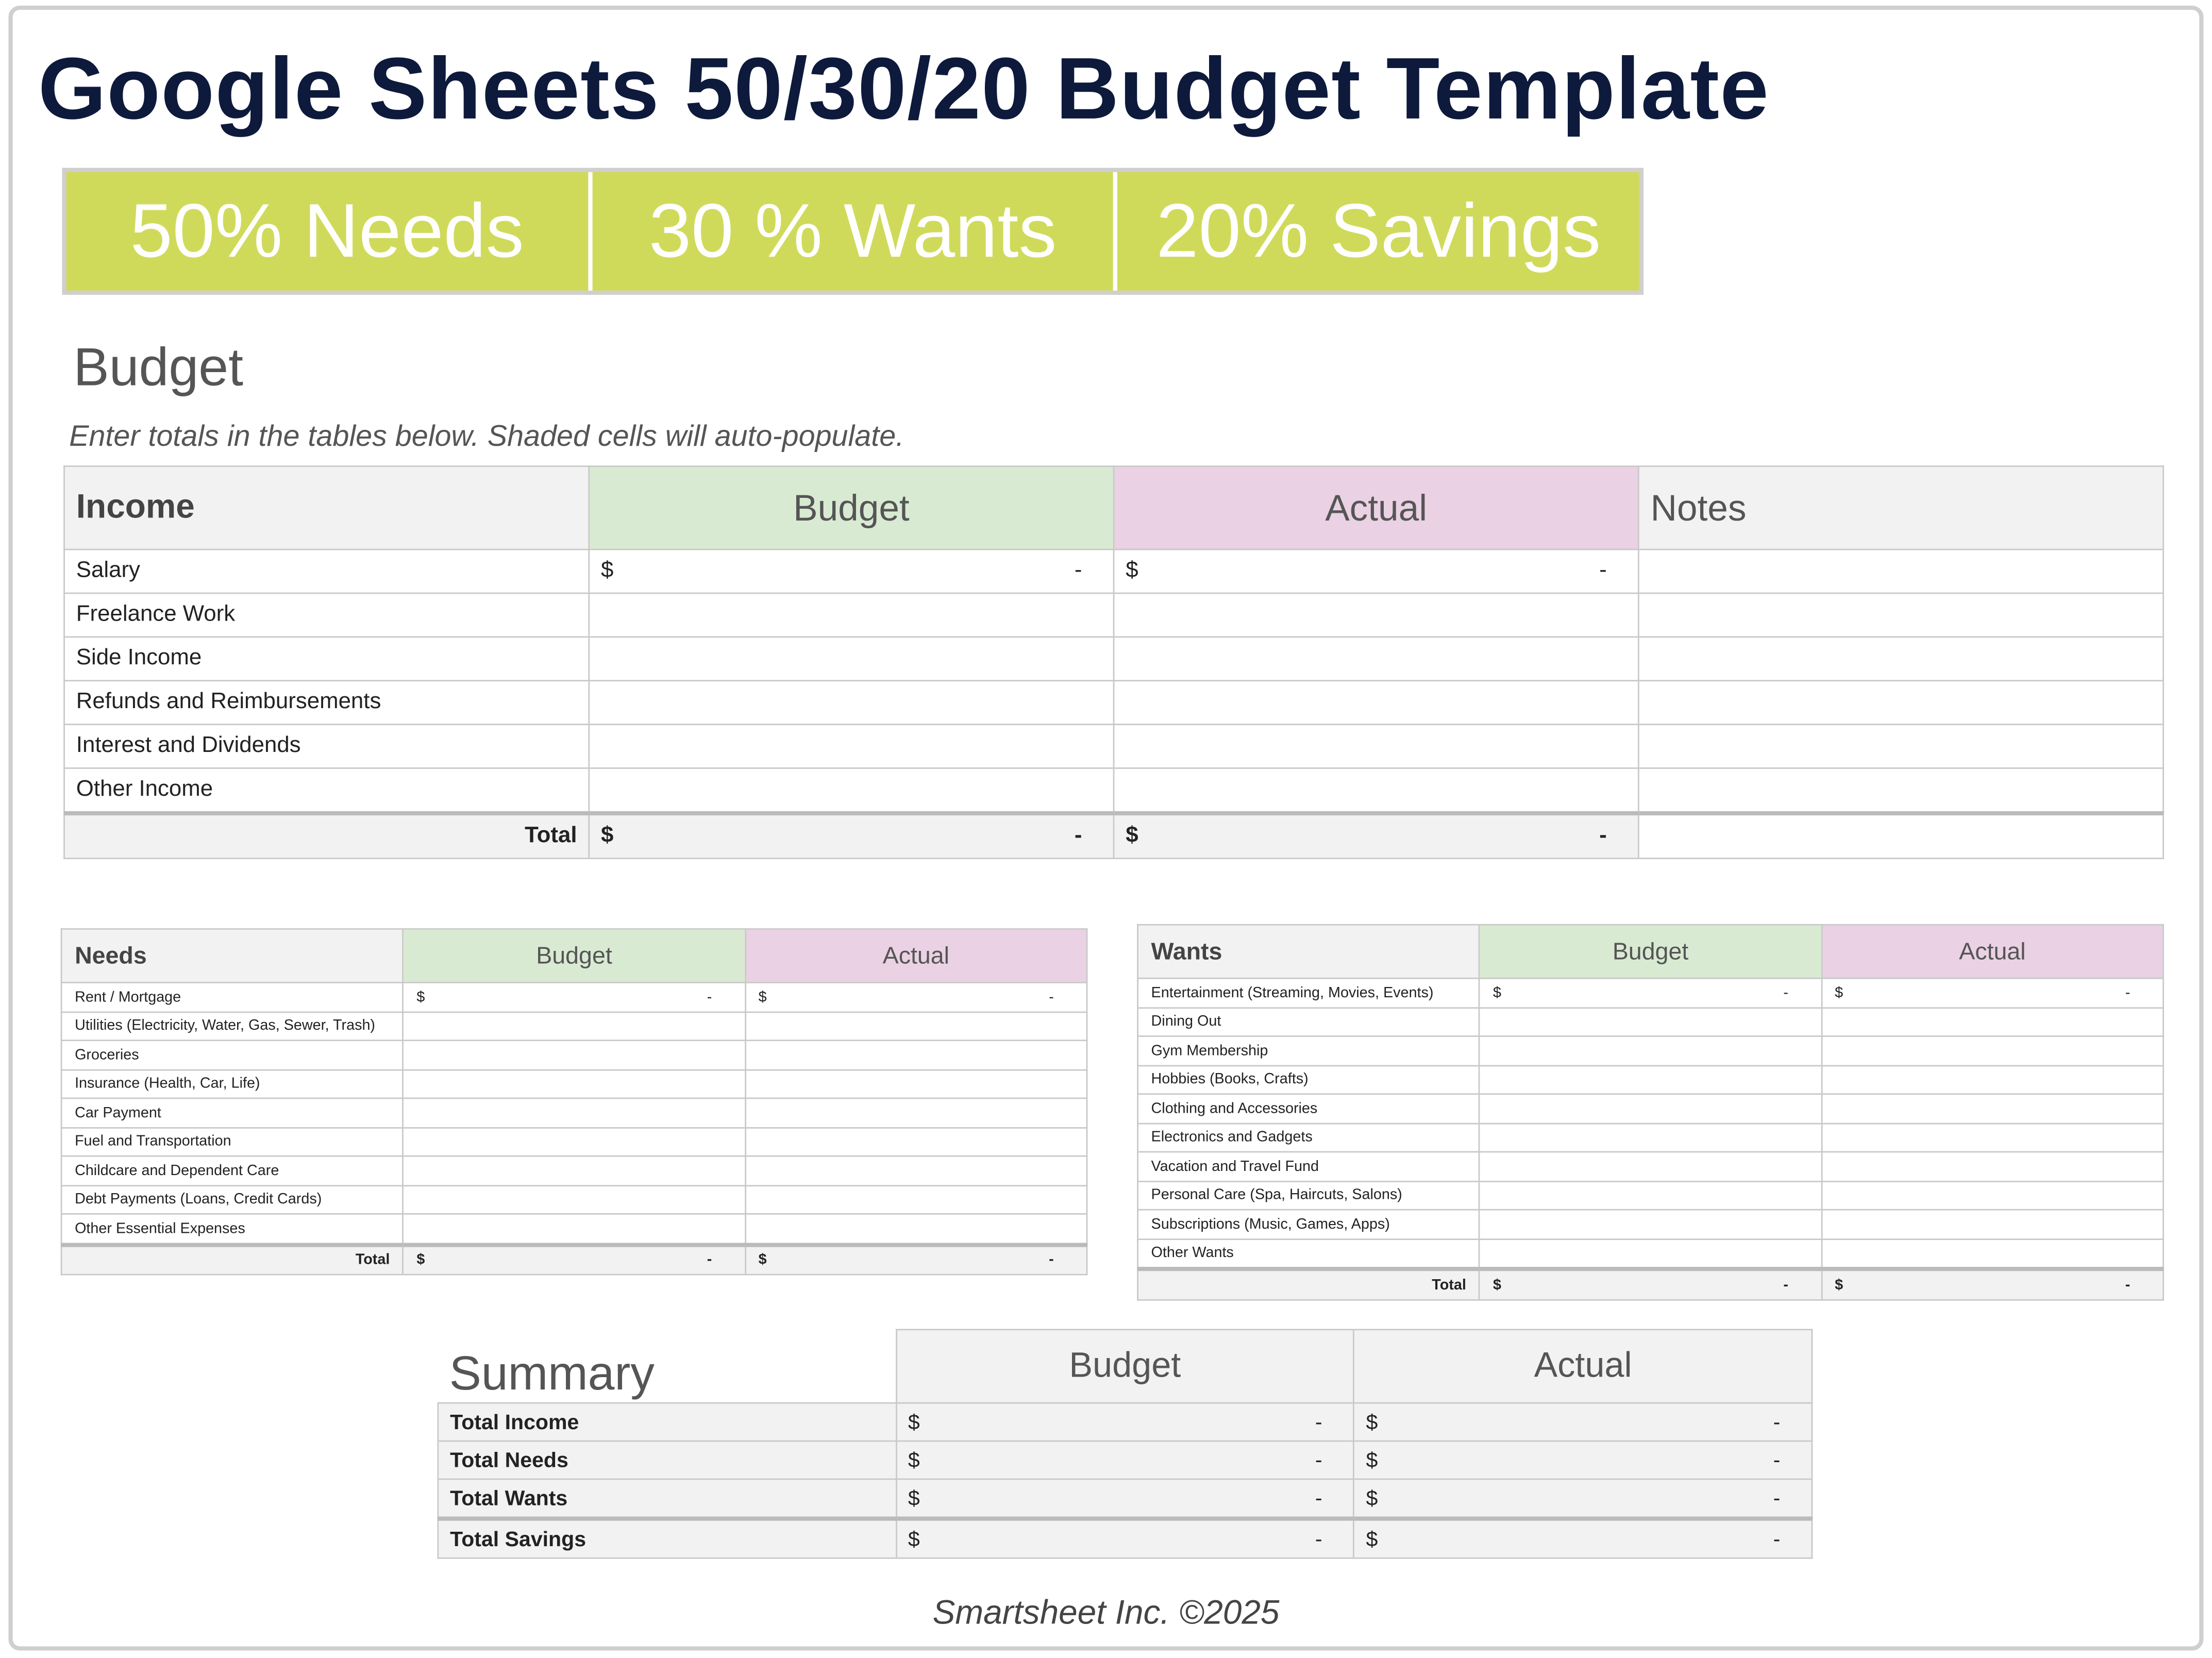 Image resolution: width=2212 pixels, height=1658 pixels. I want to click on wants-total-budget: $ -, so click(1650, 1283).